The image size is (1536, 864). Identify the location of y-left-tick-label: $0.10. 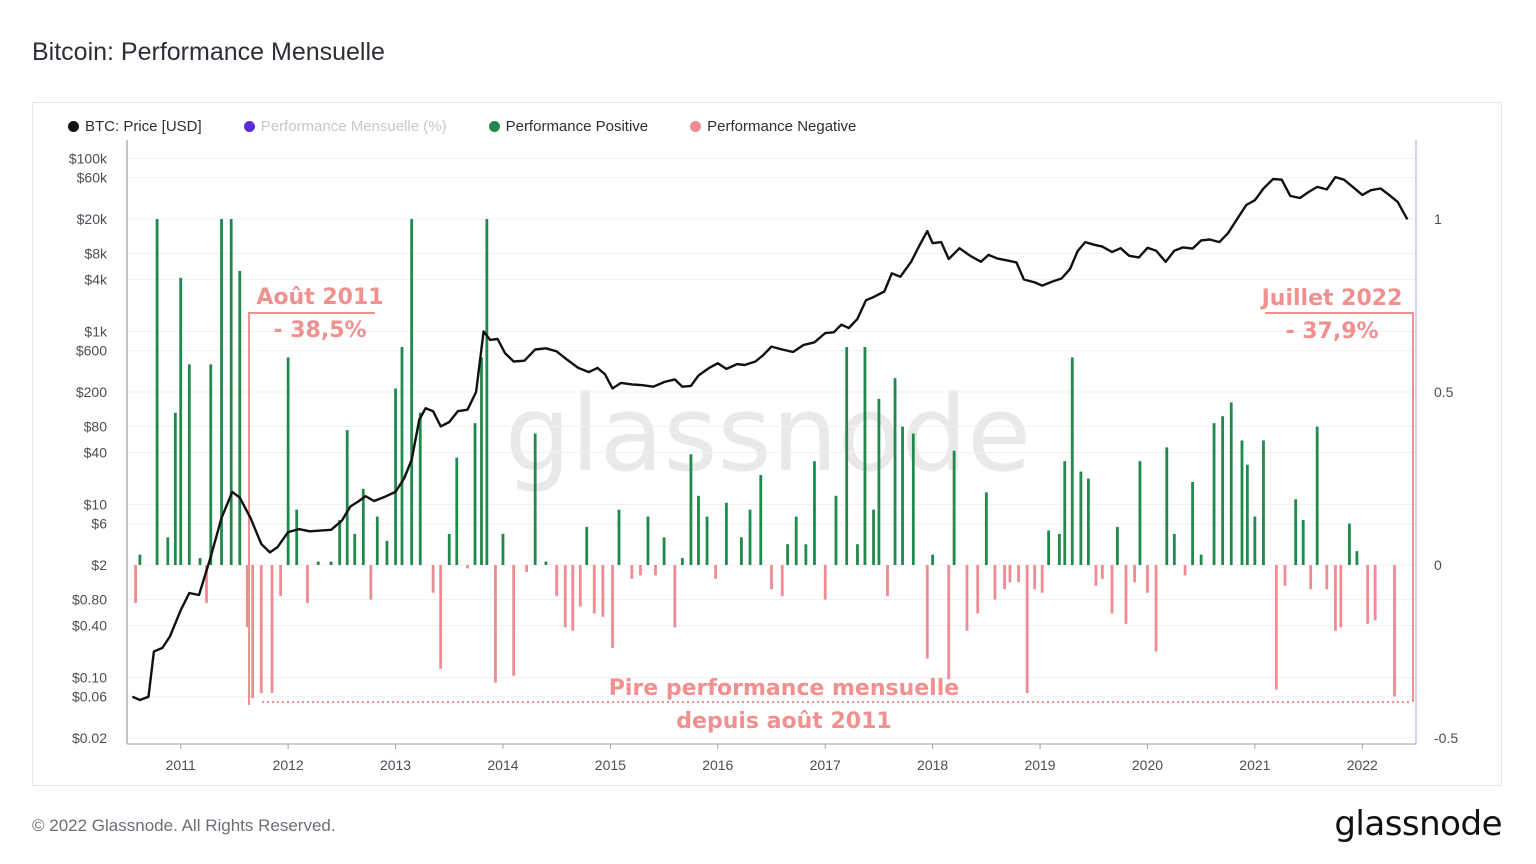
(89, 678).